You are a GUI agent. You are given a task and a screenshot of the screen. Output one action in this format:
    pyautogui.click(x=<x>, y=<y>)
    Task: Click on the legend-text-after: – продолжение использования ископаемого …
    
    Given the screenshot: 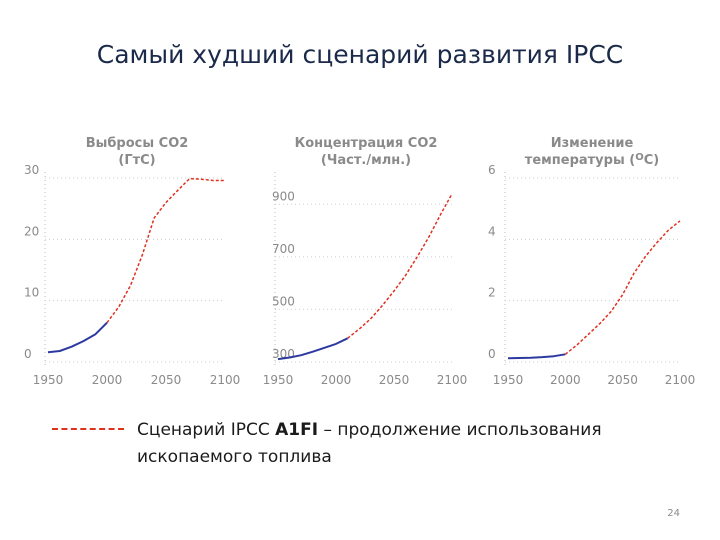 What is the action you would take?
    pyautogui.click(x=369, y=443)
    